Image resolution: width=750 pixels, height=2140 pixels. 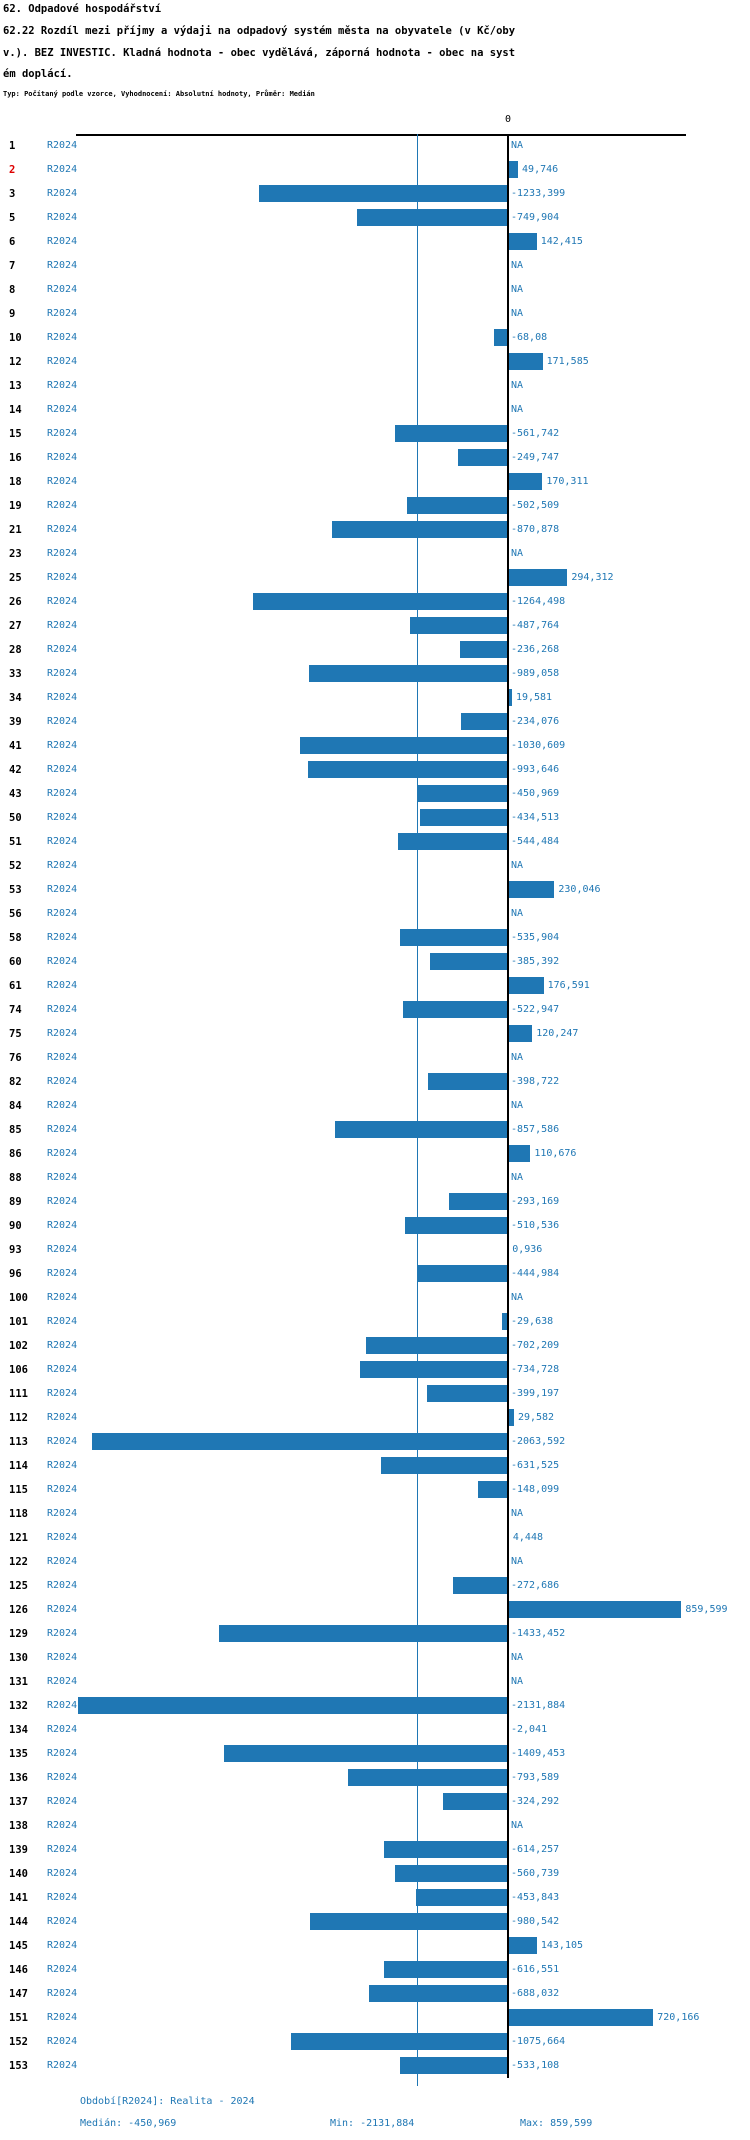 I want to click on row-number: 122, so click(x=18, y=1561).